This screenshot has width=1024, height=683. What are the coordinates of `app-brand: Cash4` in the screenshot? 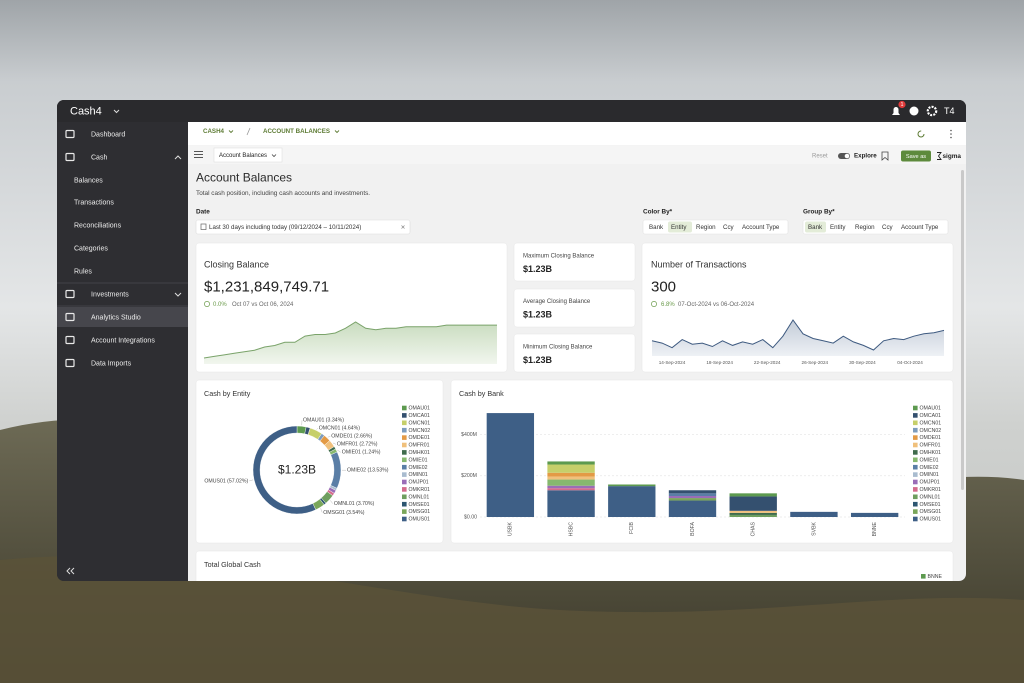 It's located at (86, 111).